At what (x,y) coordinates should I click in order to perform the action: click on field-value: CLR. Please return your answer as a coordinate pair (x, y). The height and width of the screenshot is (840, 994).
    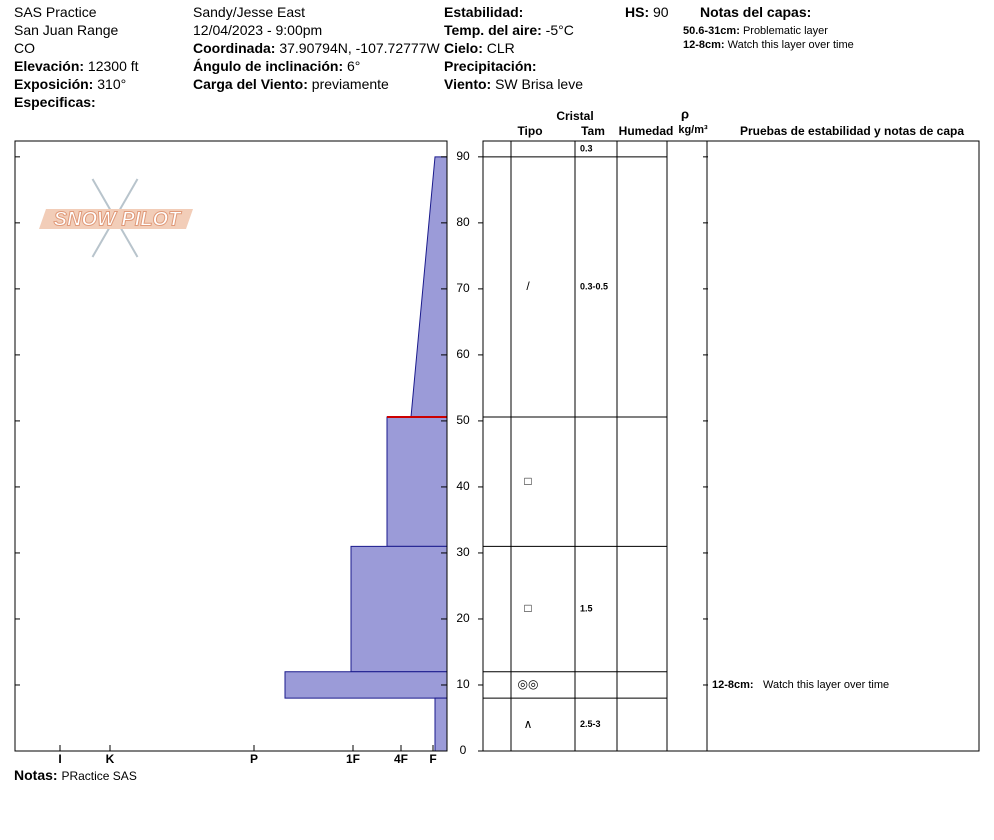
    Looking at the image, I should click on (500, 48).